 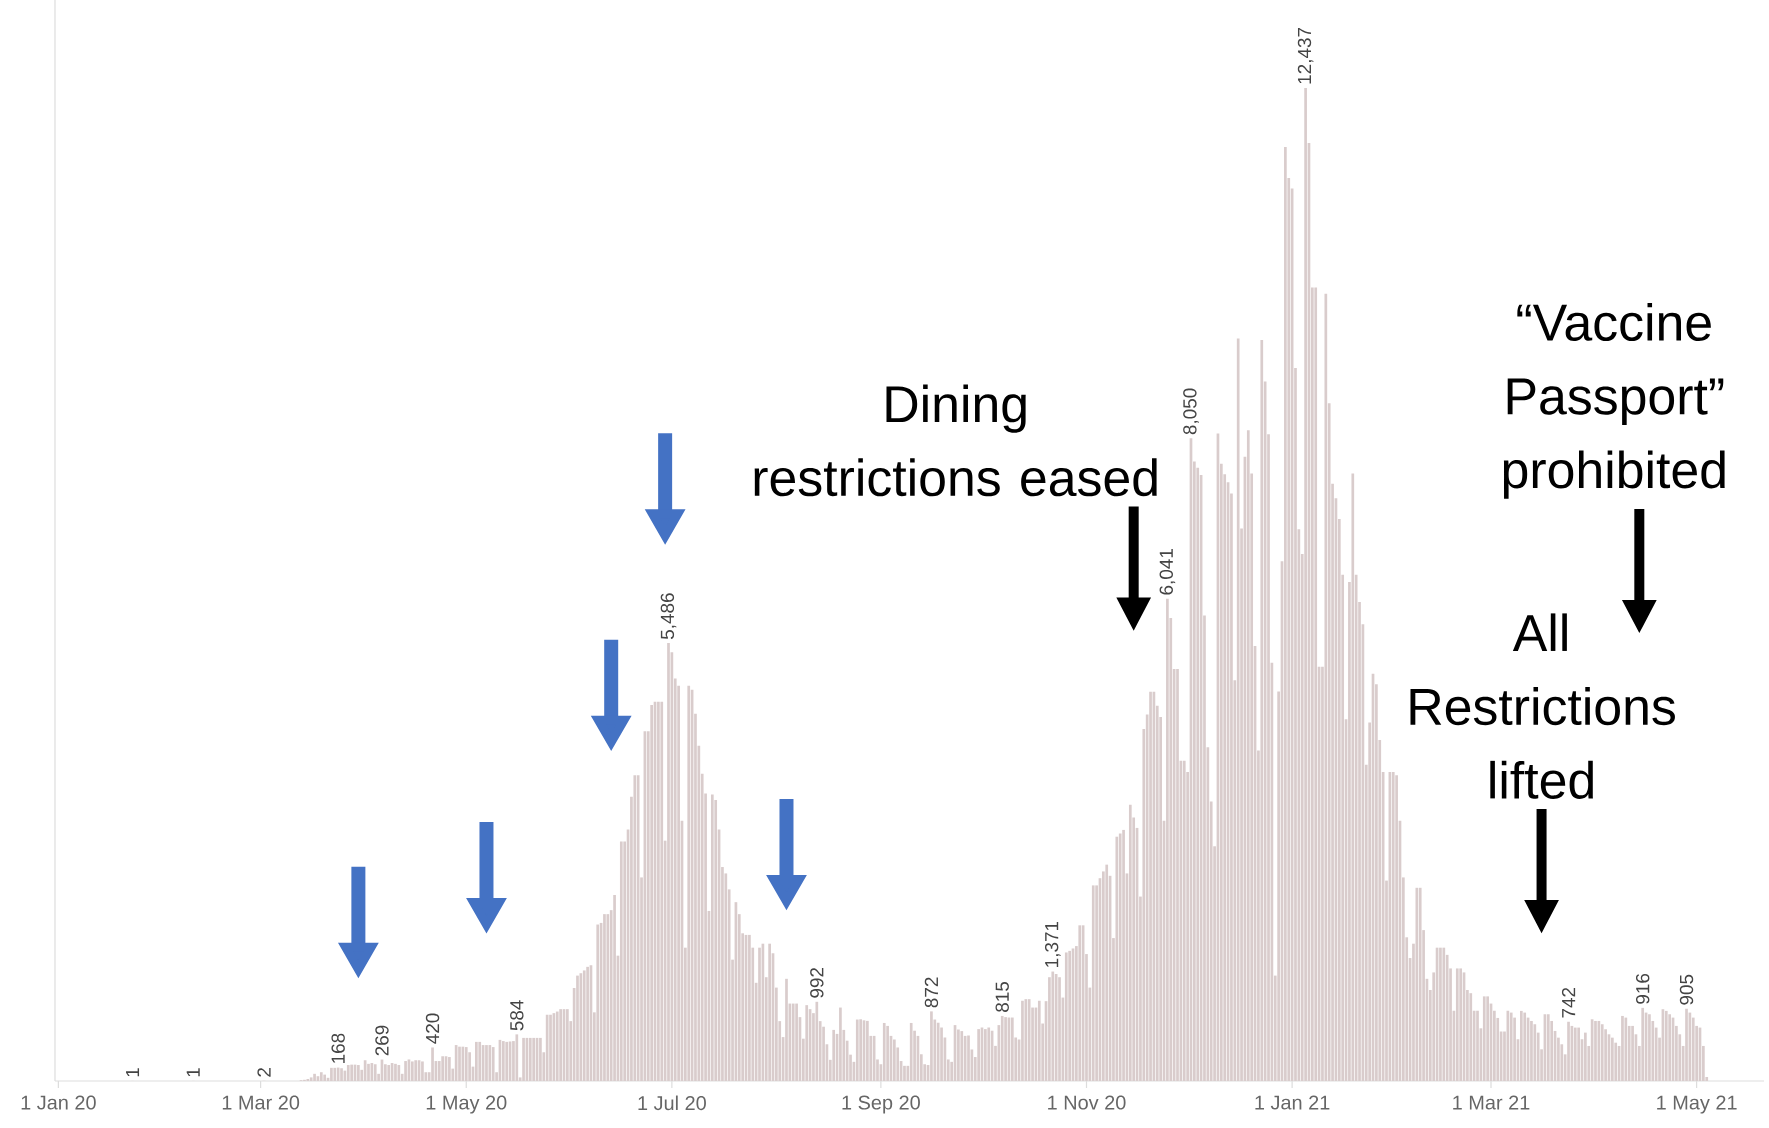 I want to click on x-tick-label: 1 Mar 20, so click(x=261, y=1102).